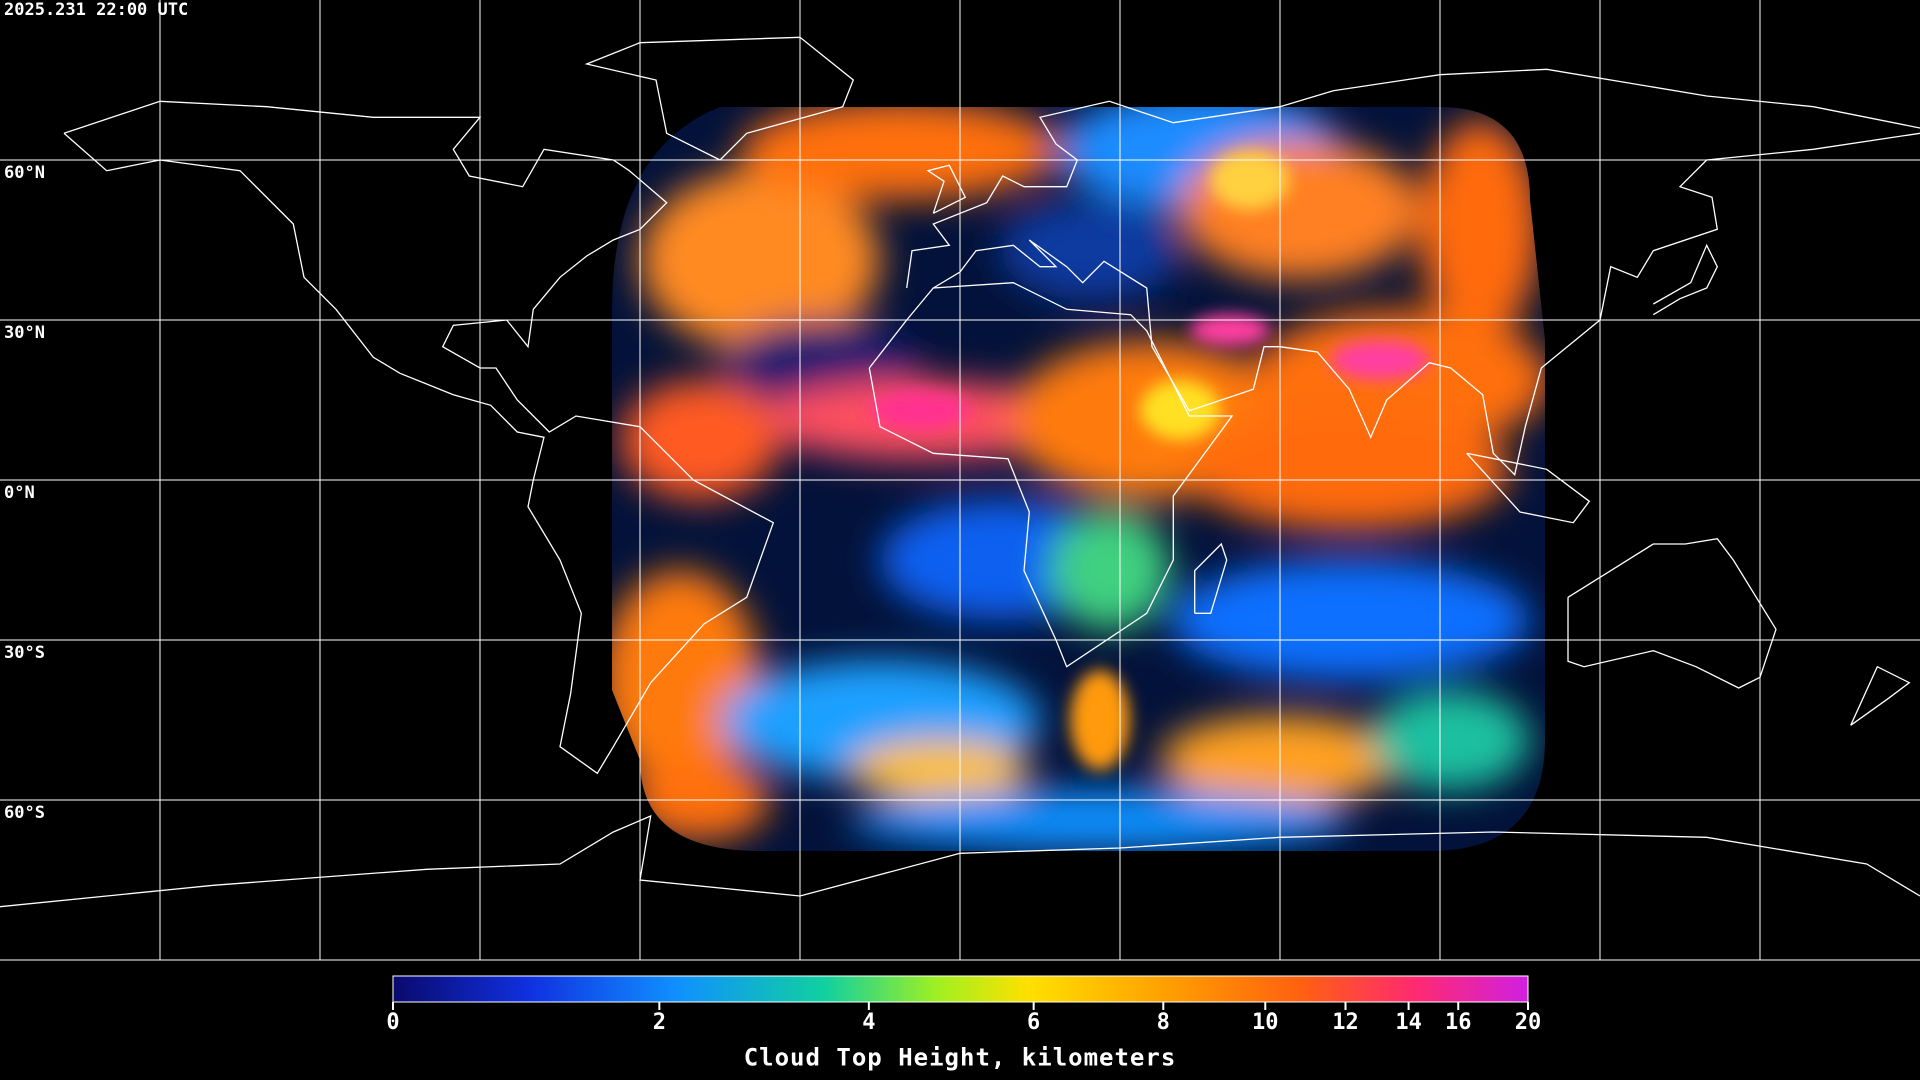 The width and height of the screenshot is (1920, 1080). What do you see at coordinates (868, 1022) in the screenshot?
I see `colorbar-tick-label: 4` at bounding box center [868, 1022].